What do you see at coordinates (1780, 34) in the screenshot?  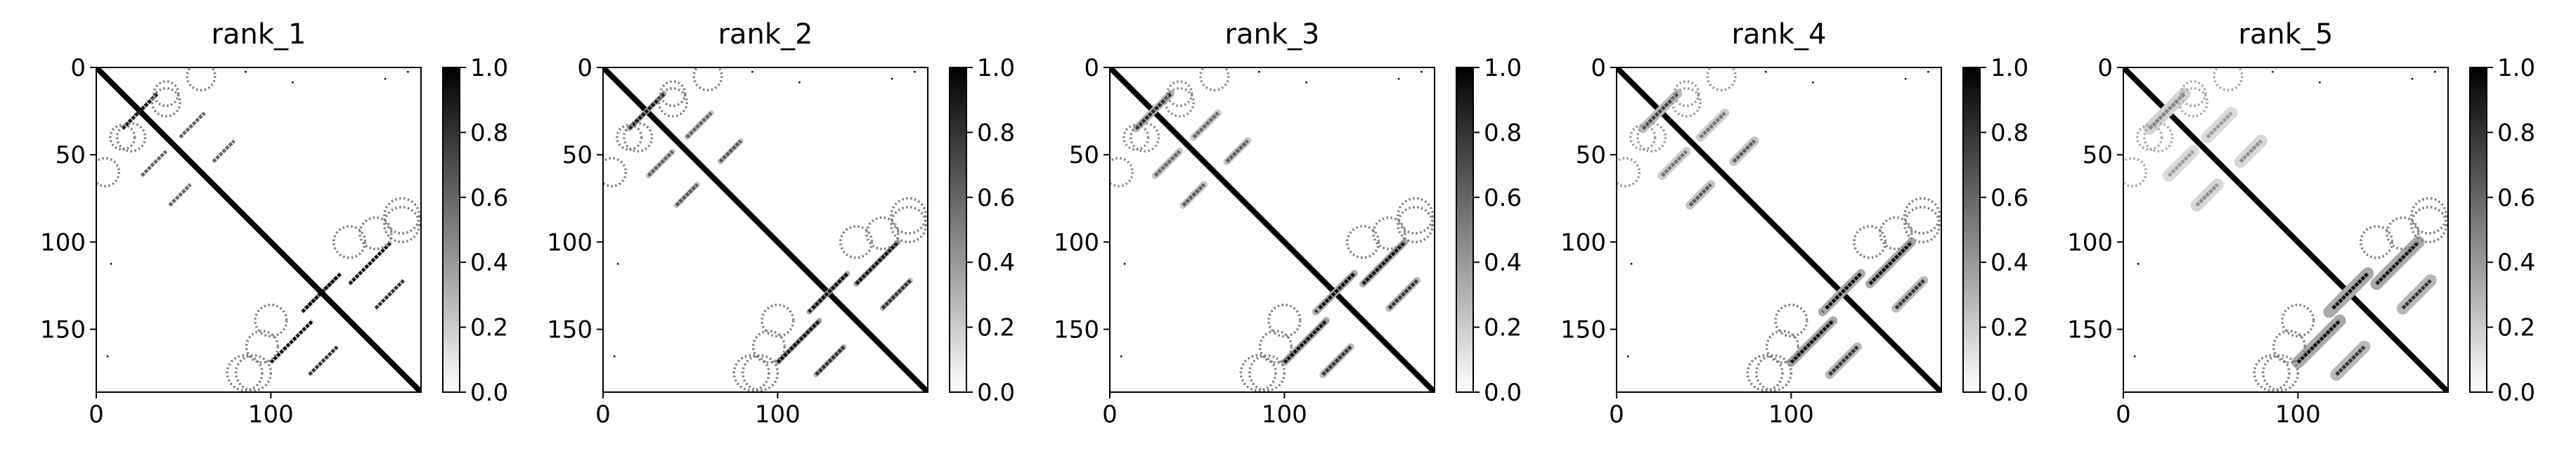 I see `chart-title: rank_4` at bounding box center [1780, 34].